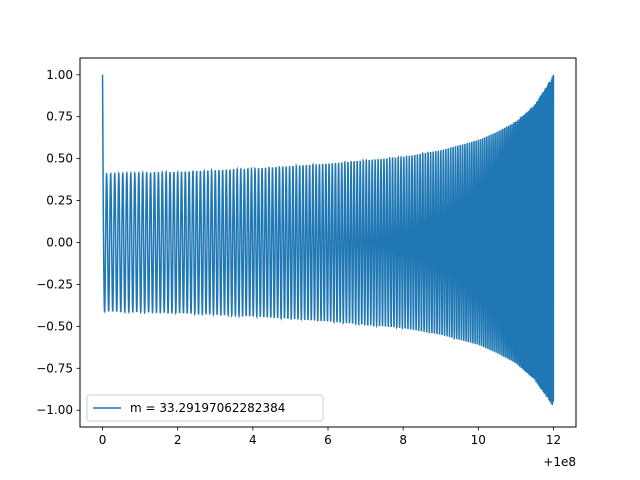 This screenshot has width=640, height=480. Describe the element at coordinates (59, 75) in the screenshot. I see `y-tick-label: 1.00` at that location.